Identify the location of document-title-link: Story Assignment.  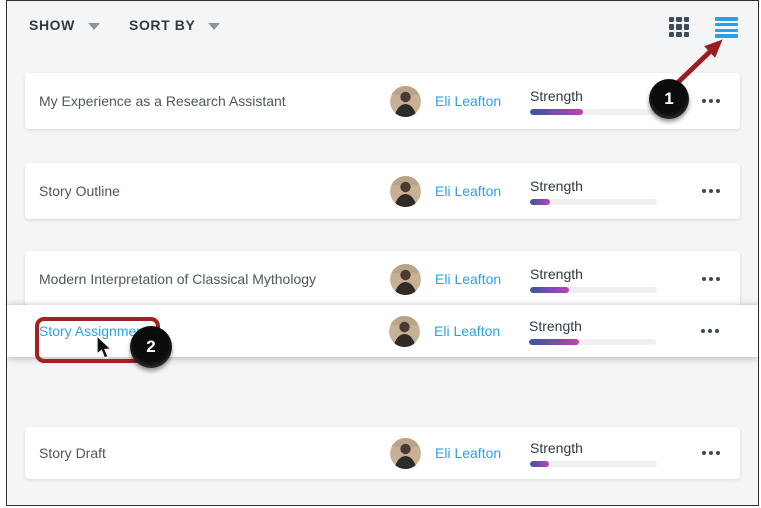
(93, 331).